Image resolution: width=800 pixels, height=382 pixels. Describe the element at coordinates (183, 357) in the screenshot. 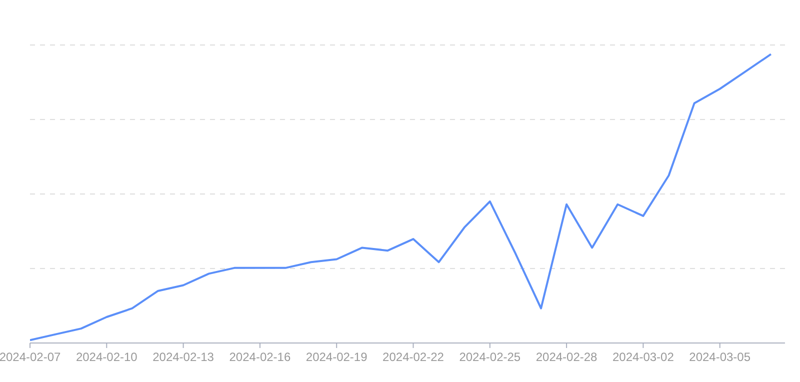

I see `x-tick-label: 2024-02-13` at that location.